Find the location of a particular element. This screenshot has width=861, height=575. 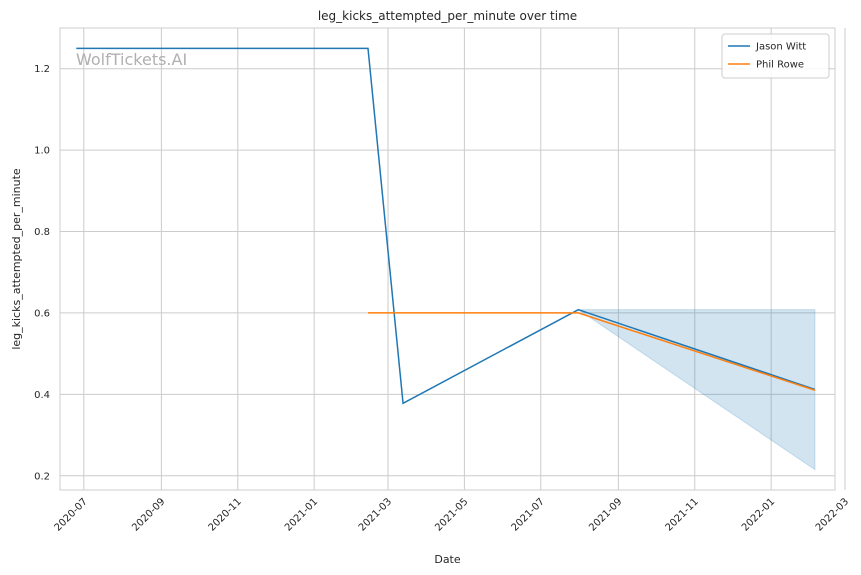

legend-label: Jason Witt is located at coordinates (780, 47).